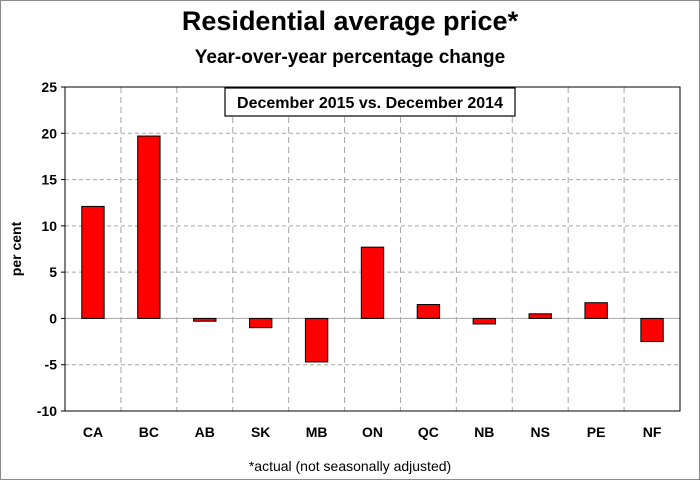 The width and height of the screenshot is (700, 480). I want to click on x-tick-label: QC, so click(428, 432).